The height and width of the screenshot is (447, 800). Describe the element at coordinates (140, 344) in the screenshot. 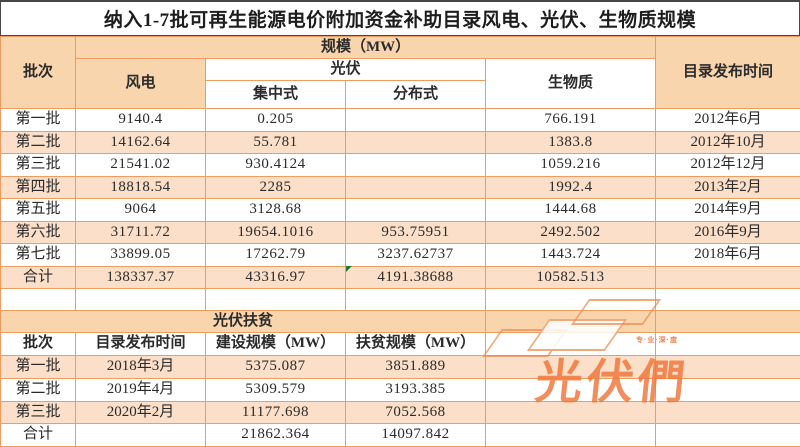

I see `col-header-publish-time2: 目录发布时间` at that location.